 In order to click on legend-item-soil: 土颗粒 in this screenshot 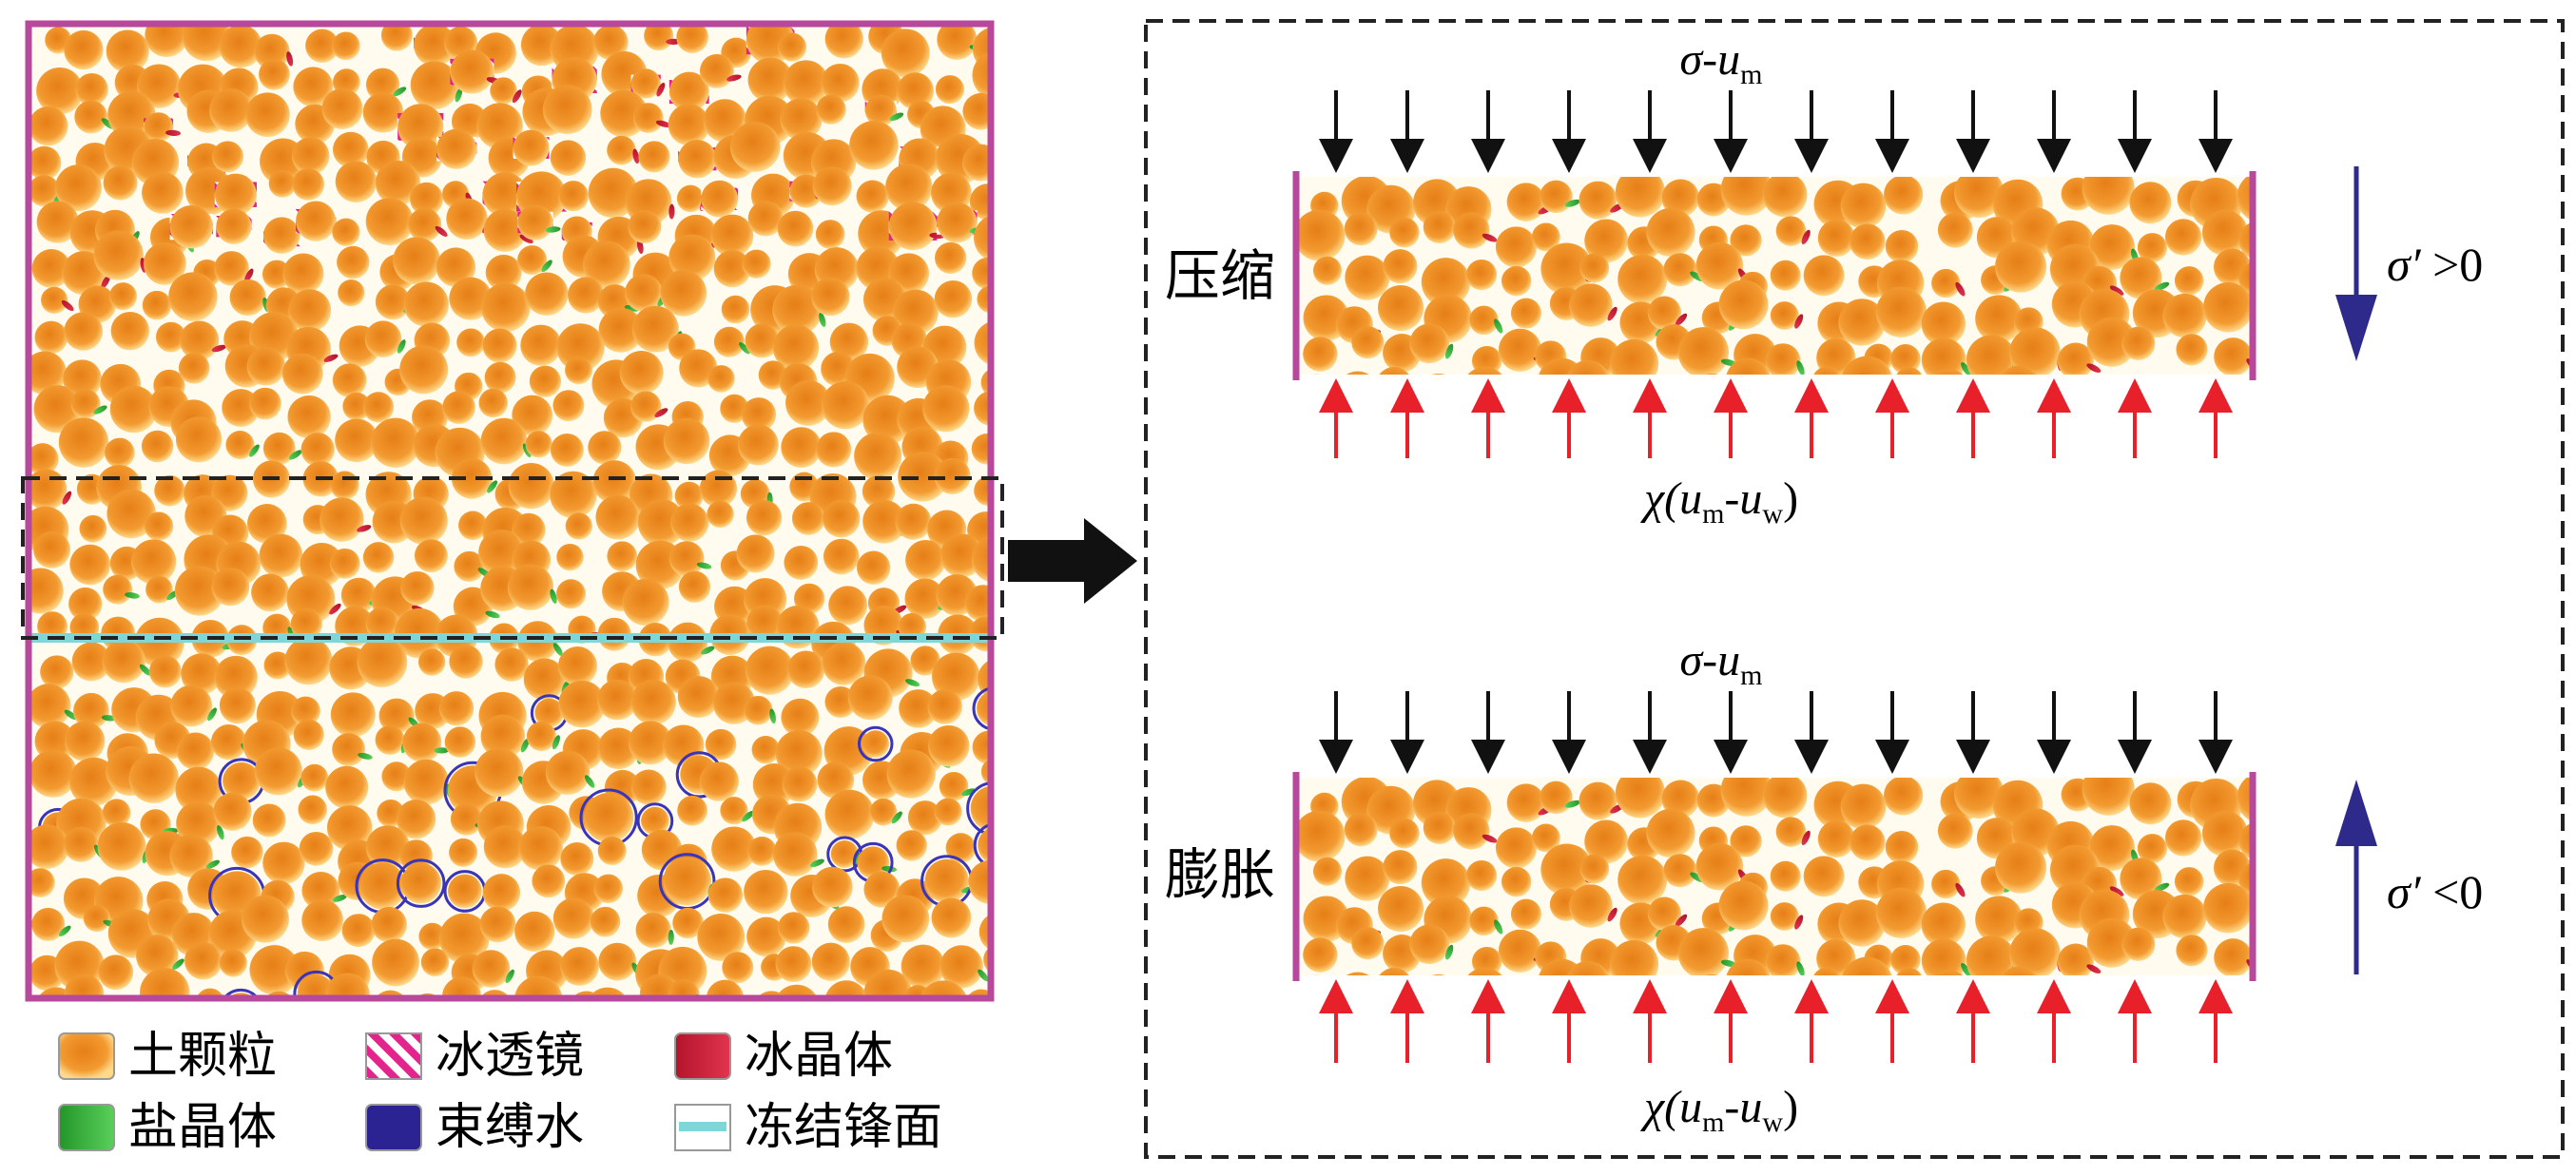, I will do `click(167, 1056)`.